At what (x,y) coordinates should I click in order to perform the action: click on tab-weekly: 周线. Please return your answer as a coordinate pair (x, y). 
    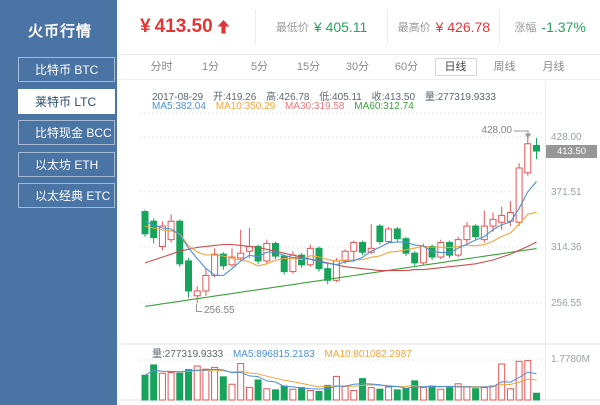
    Looking at the image, I should click on (504, 66).